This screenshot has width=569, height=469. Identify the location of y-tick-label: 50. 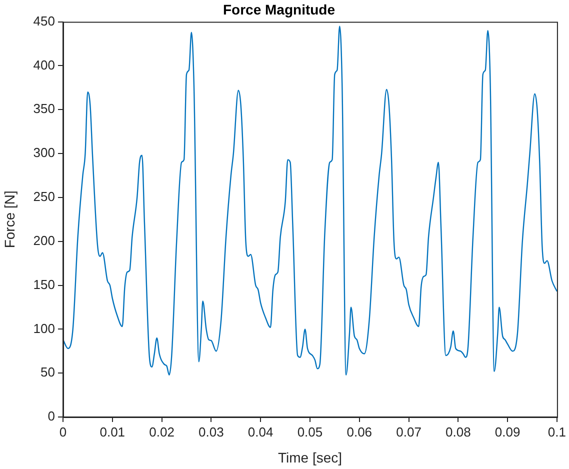
(47, 372).